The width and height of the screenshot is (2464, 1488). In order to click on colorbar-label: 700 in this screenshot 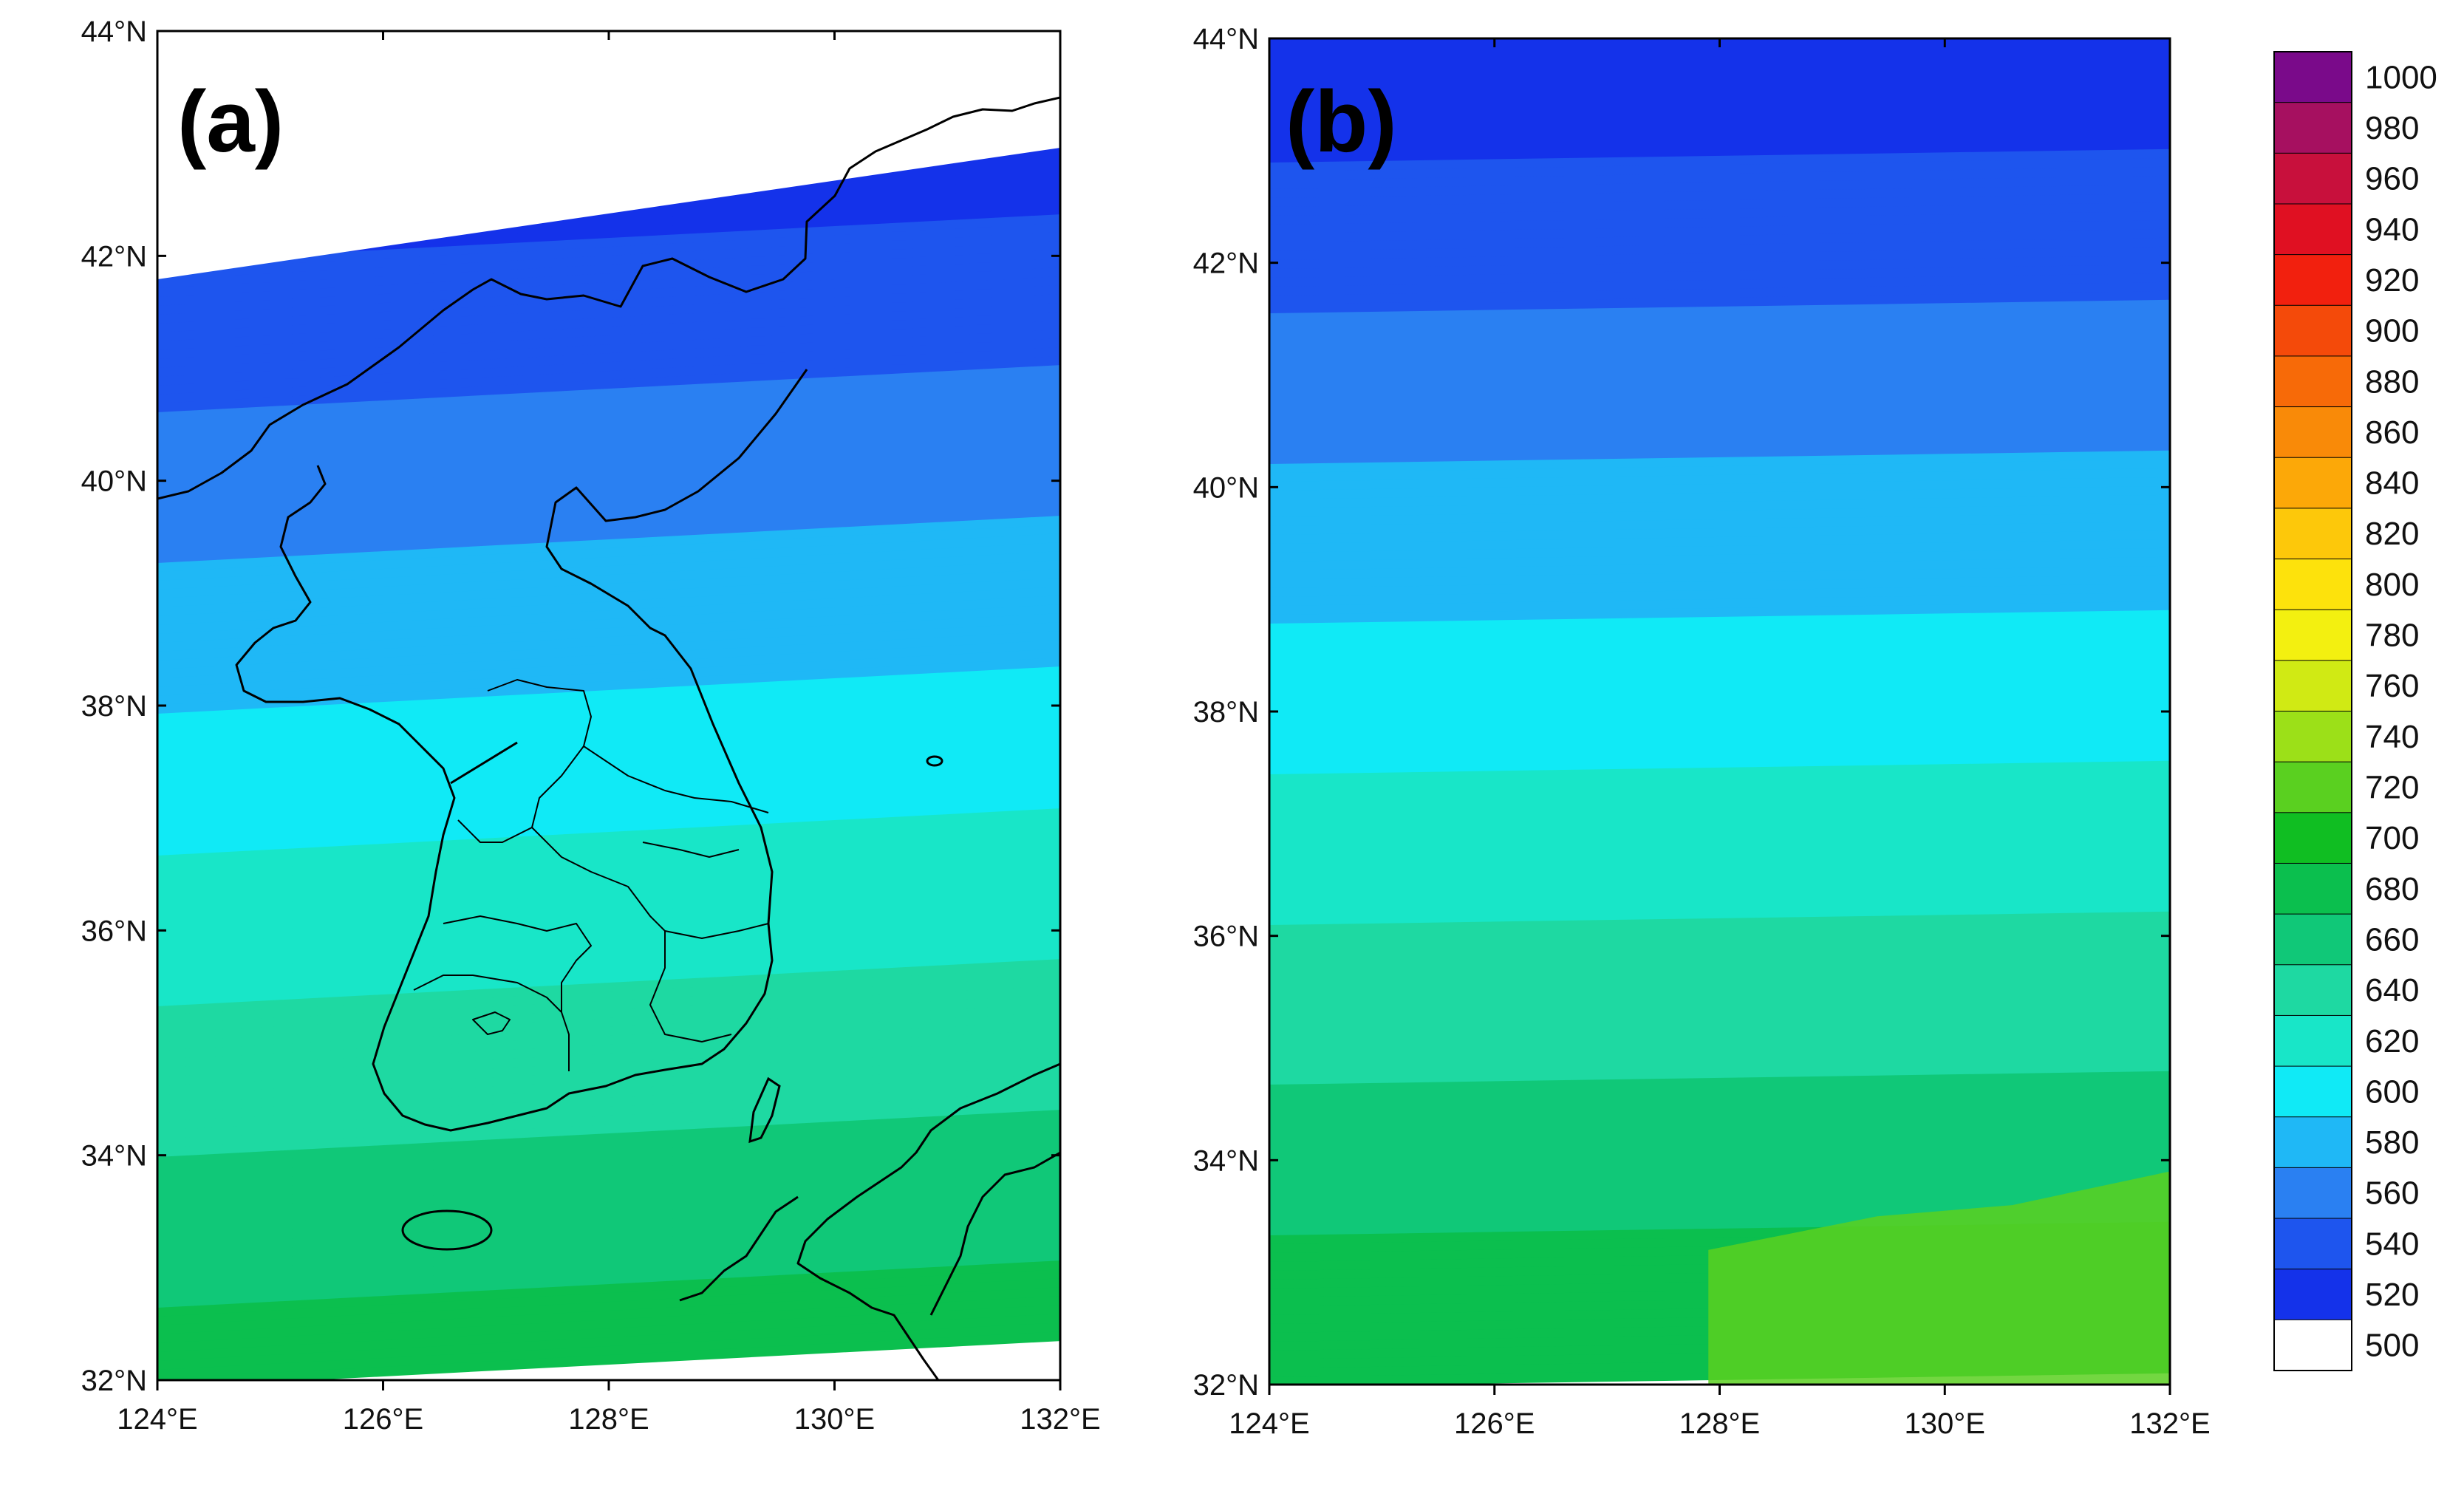, I will do `click(2392, 838)`.